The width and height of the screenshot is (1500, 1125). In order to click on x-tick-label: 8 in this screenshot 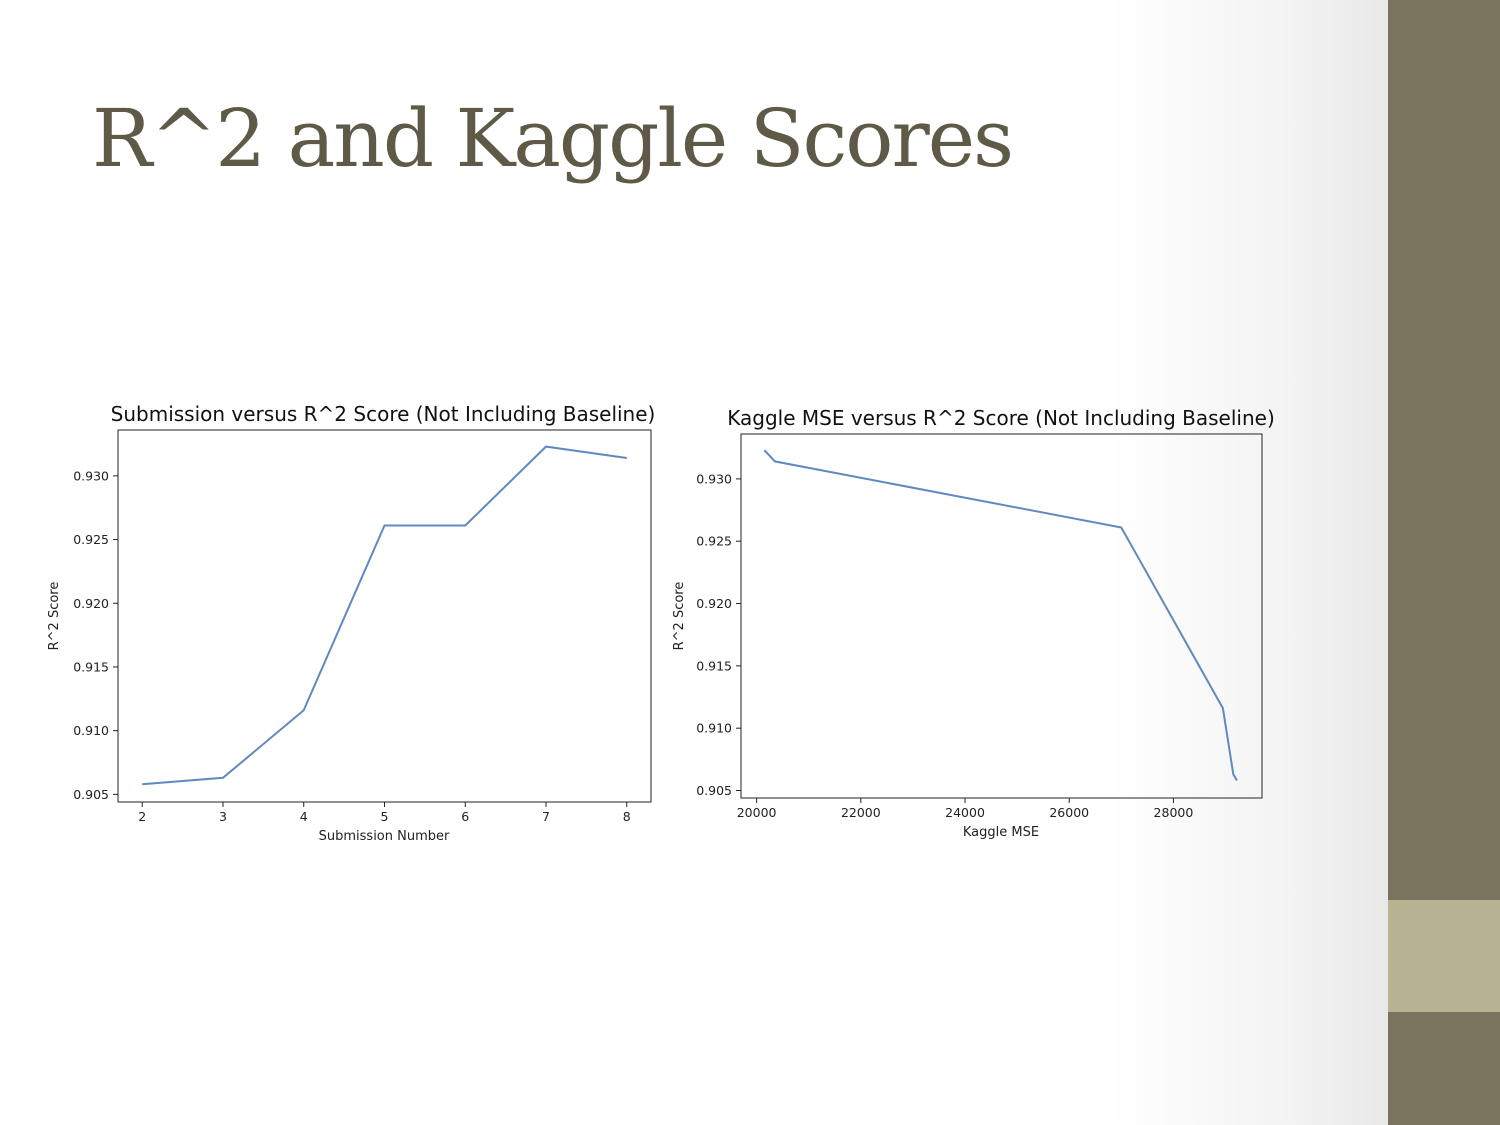, I will do `click(627, 816)`.